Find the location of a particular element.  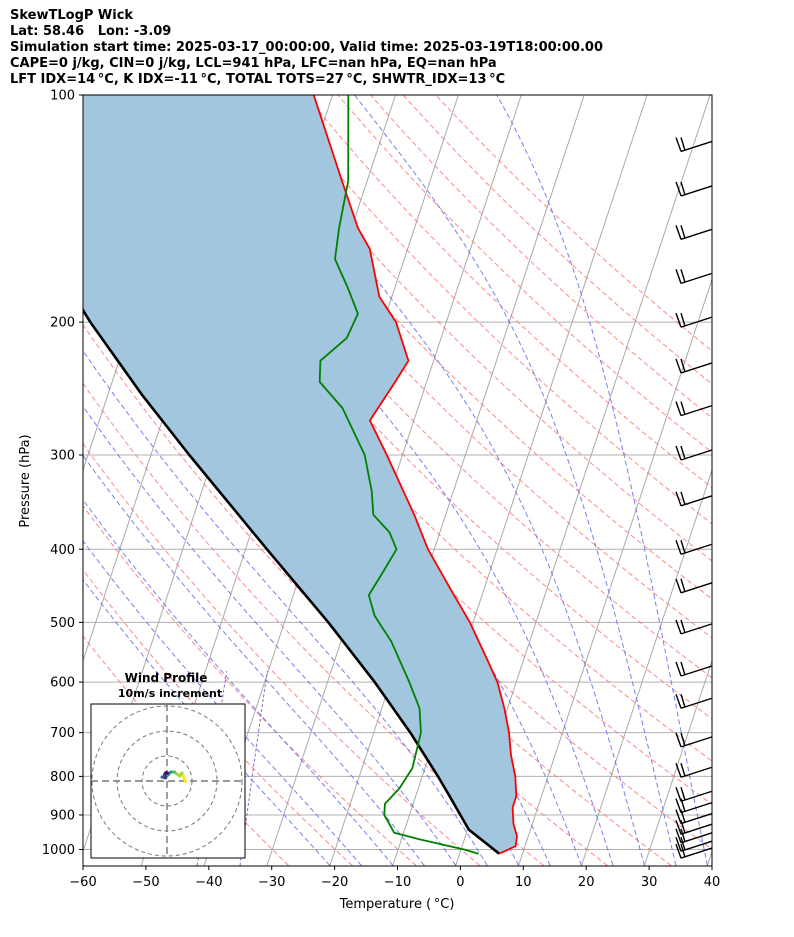

x-tick-label: −10 is located at coordinates (397, 882).